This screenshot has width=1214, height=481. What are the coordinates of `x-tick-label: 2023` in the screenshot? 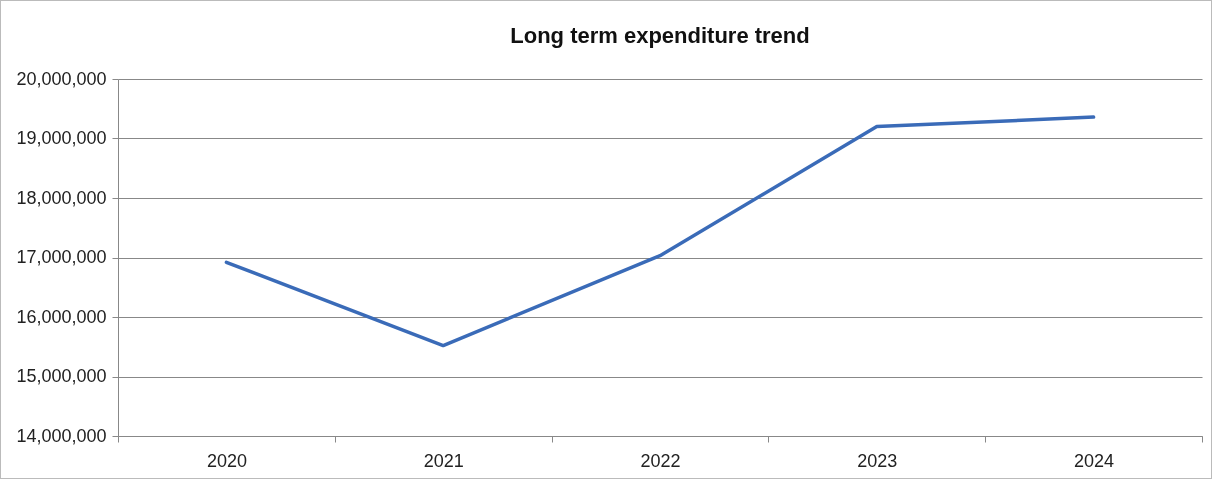 It's located at (877, 460).